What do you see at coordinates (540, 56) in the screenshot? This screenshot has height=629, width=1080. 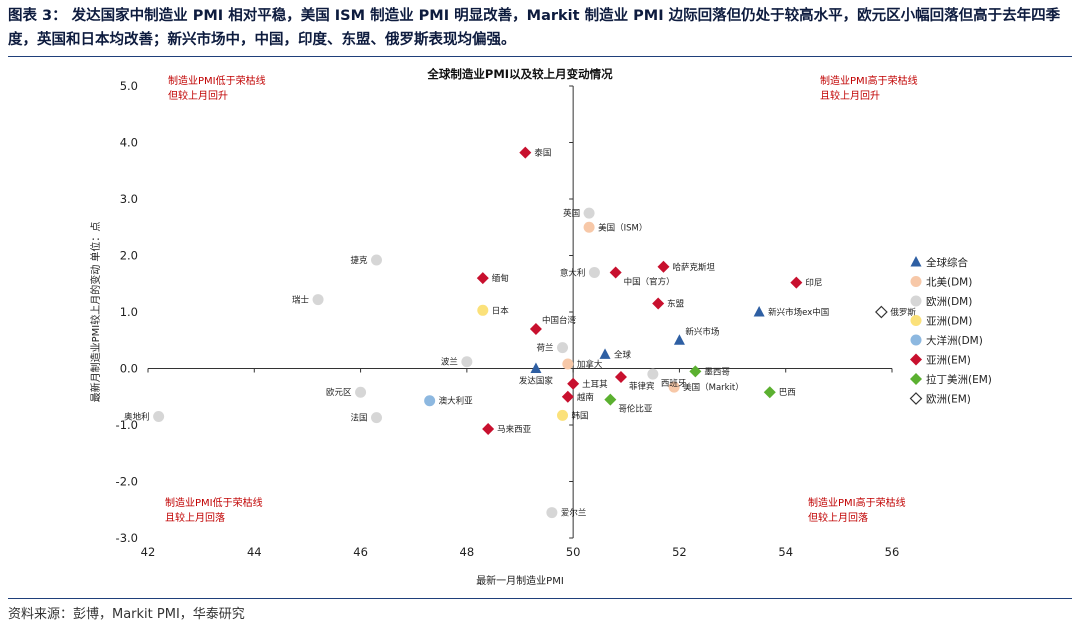 I see `top-rule` at bounding box center [540, 56].